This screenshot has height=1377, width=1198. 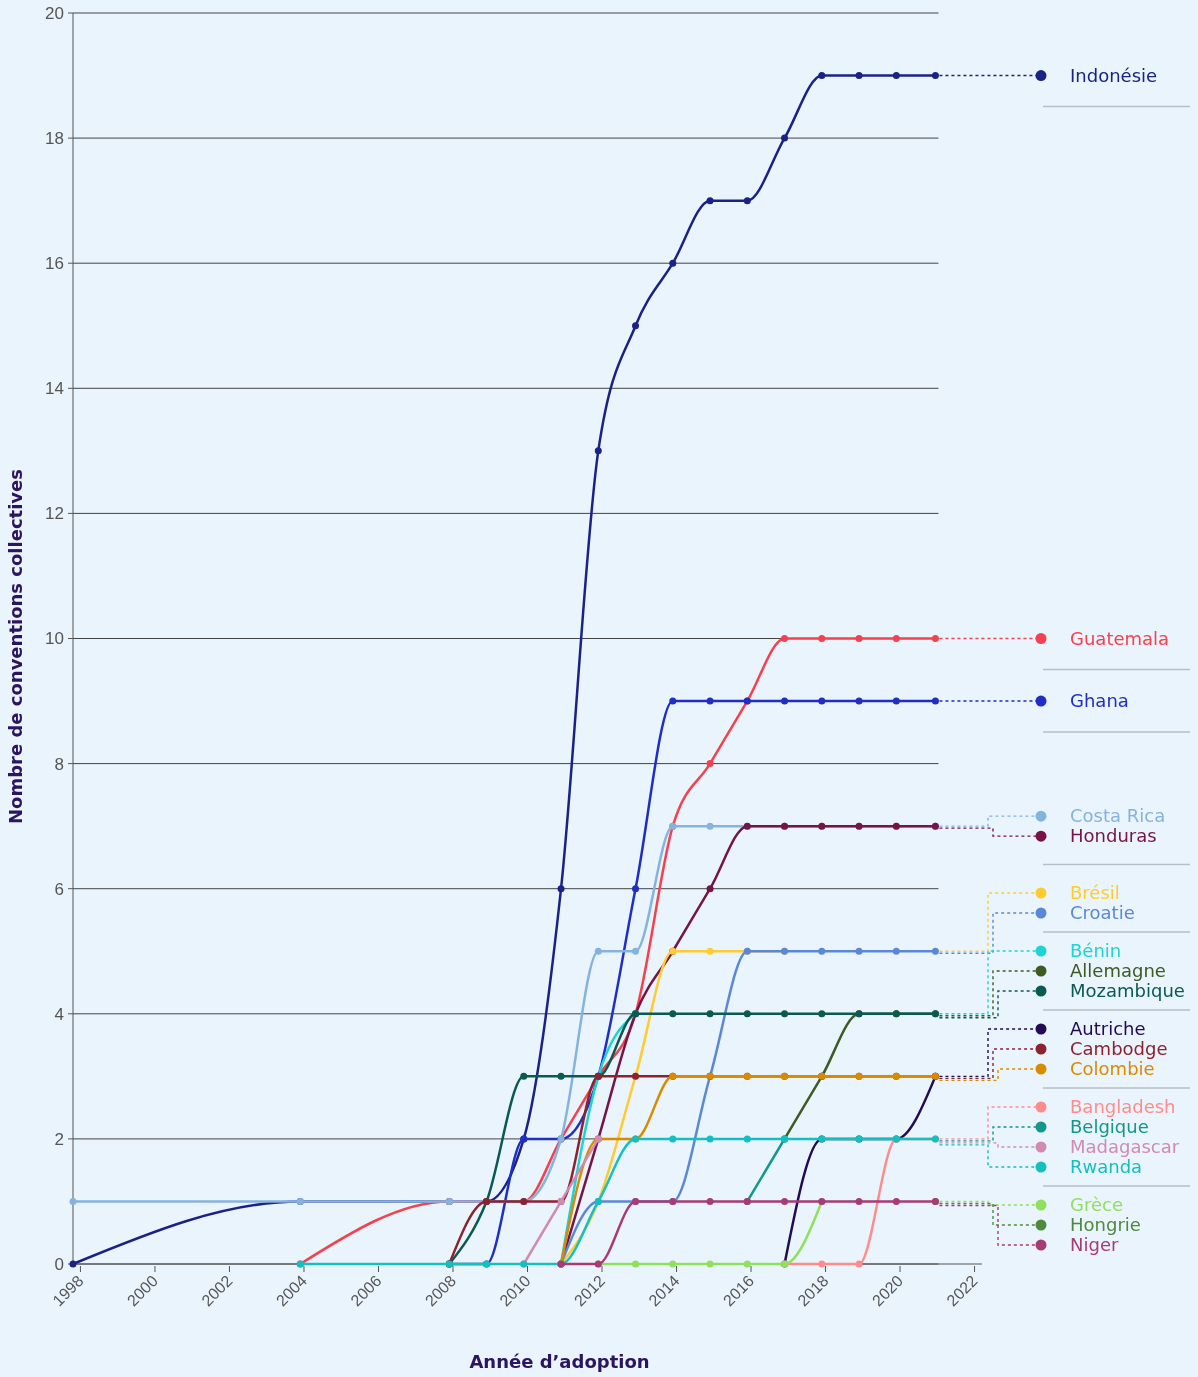 I want to click on y-tick-label: 10, so click(x=54, y=639).